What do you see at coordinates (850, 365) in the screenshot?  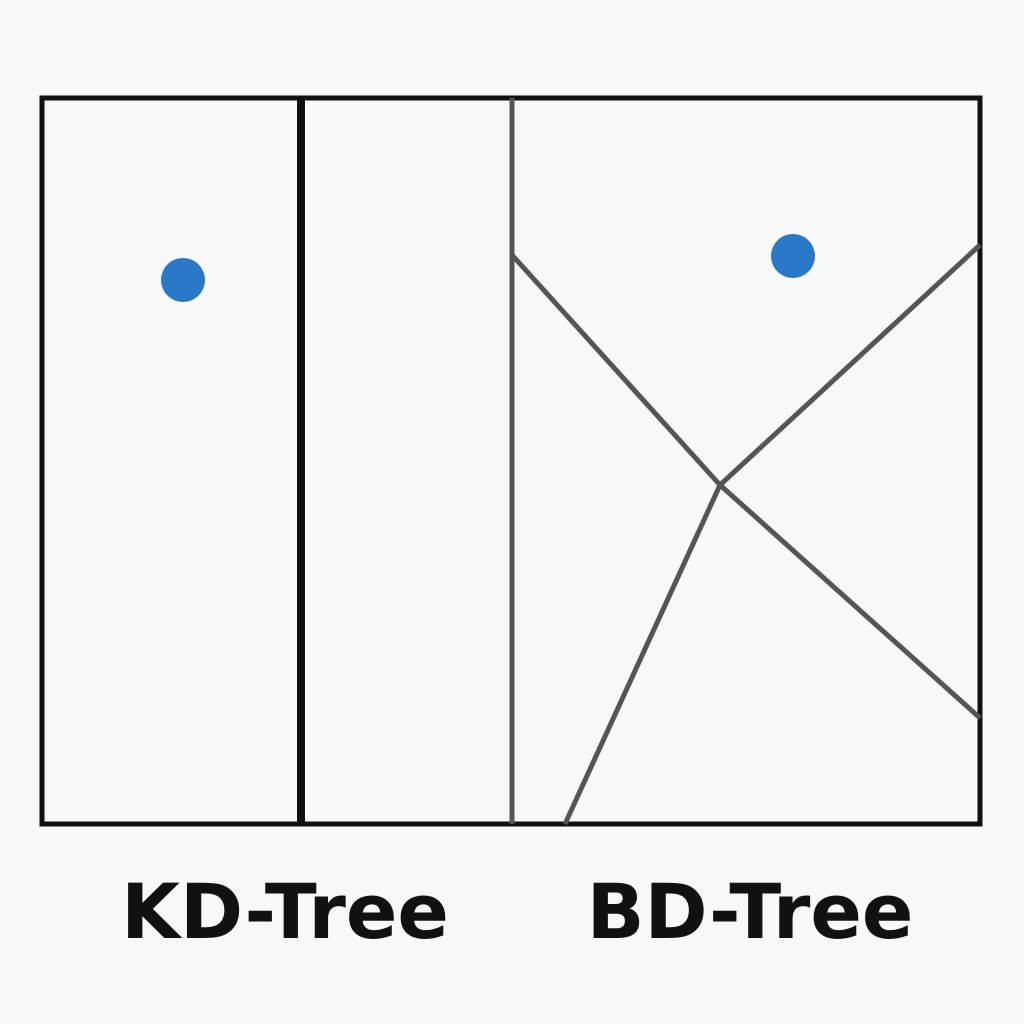 I see `bd-split-upper-right` at bounding box center [850, 365].